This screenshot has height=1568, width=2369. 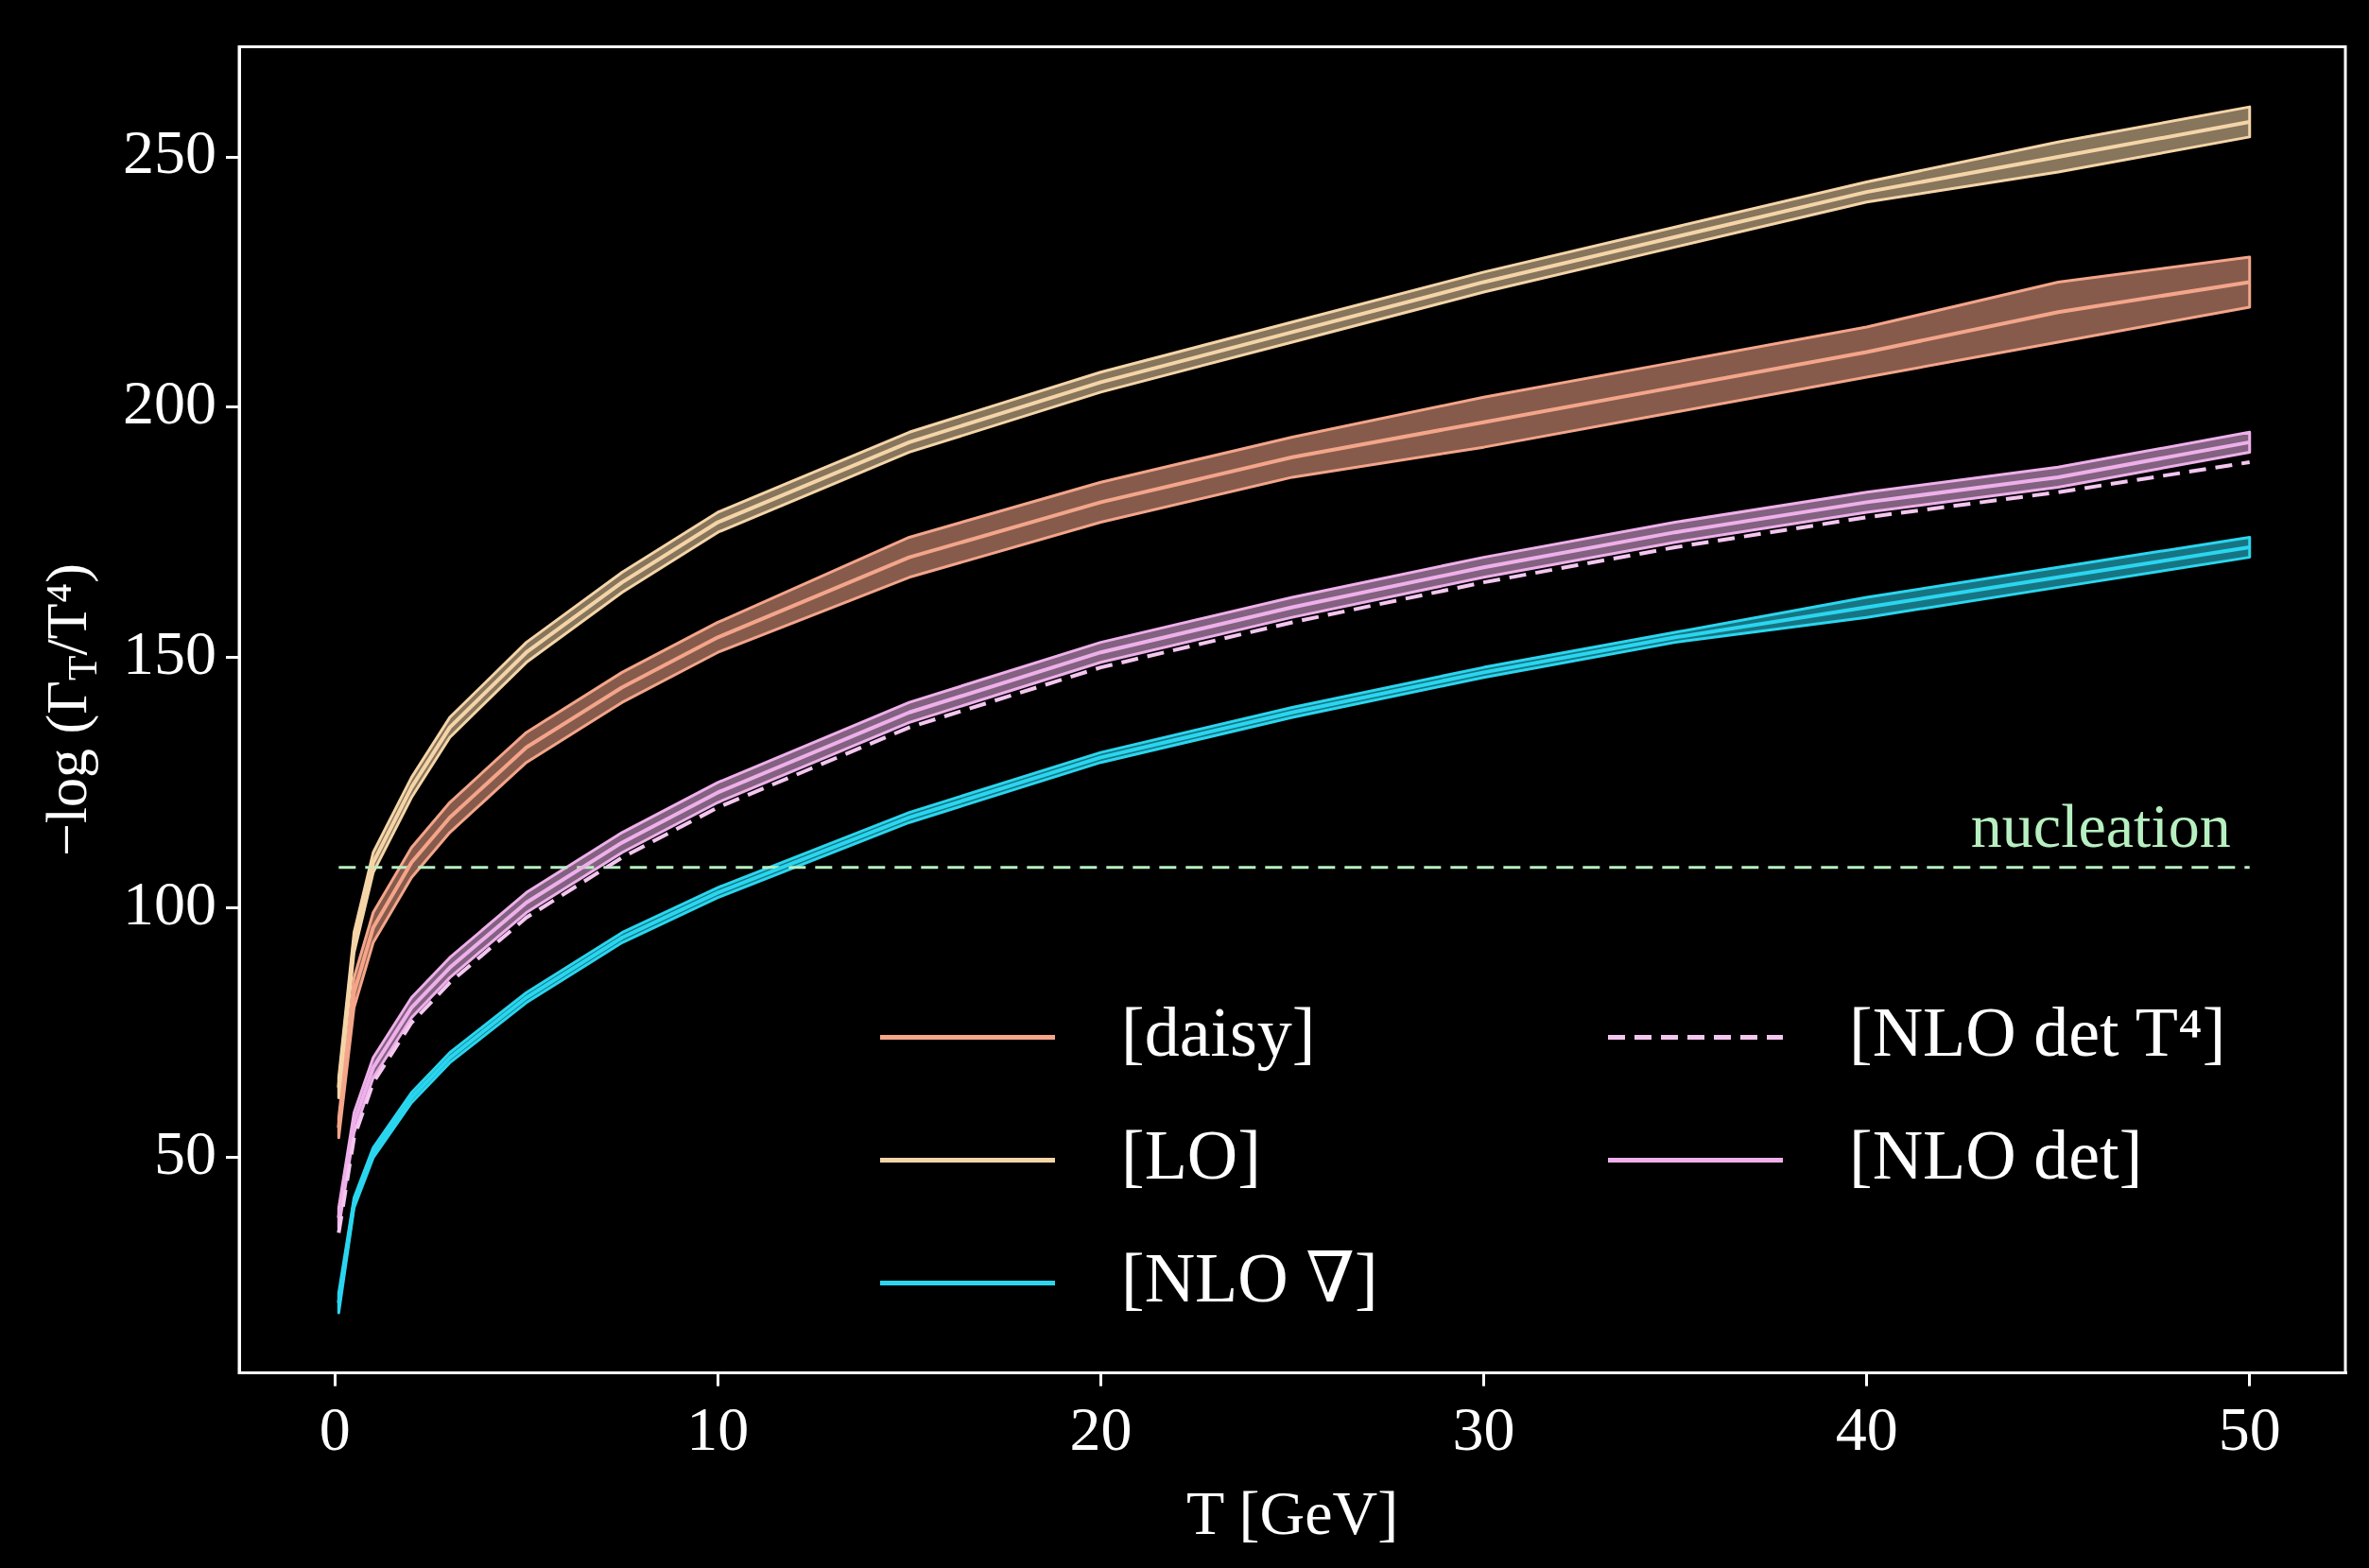 What do you see at coordinates (169, 403) in the screenshot?
I see `y-tick-label: 200` at bounding box center [169, 403].